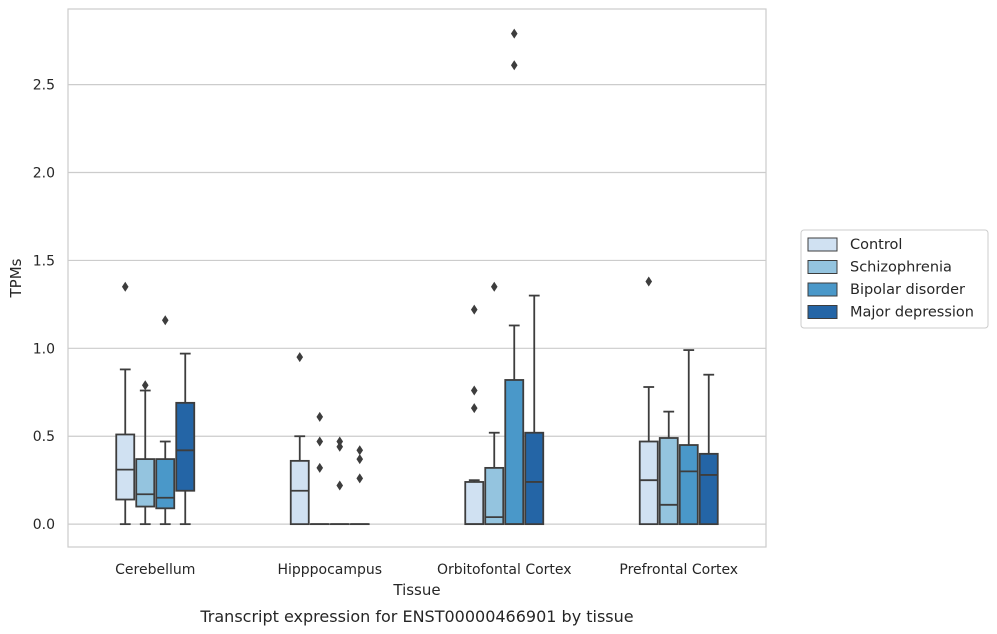 The height and width of the screenshot is (634, 997). What do you see at coordinates (44, 437) in the screenshot?
I see `y-tick-label: 0.5` at bounding box center [44, 437].